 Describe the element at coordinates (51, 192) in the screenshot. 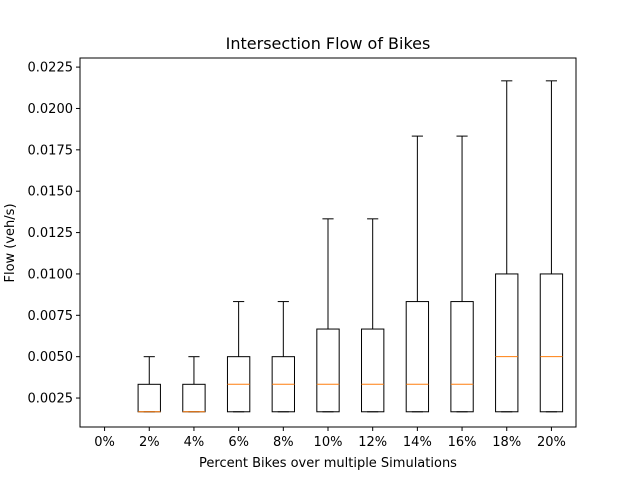

I see `y-tick-label: 0.0150` at that location.